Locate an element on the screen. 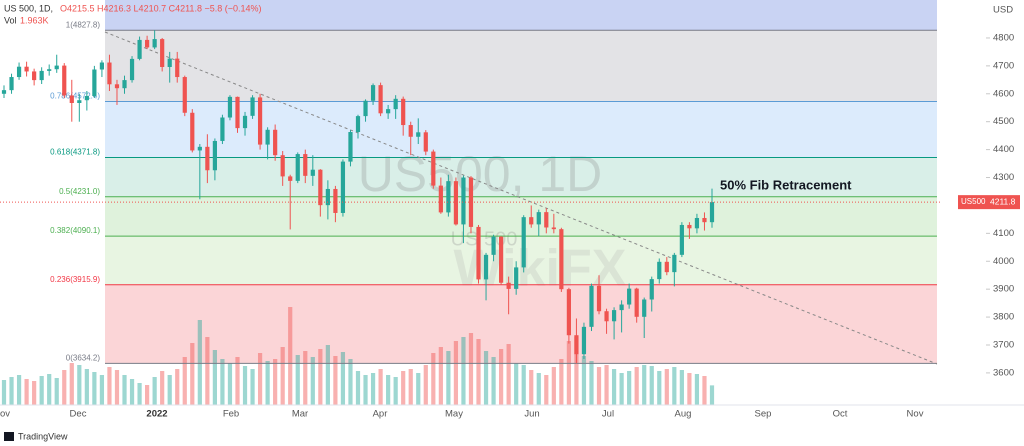 The width and height of the screenshot is (1024, 446). y-tick-label: 4100 is located at coordinates (1003, 233).